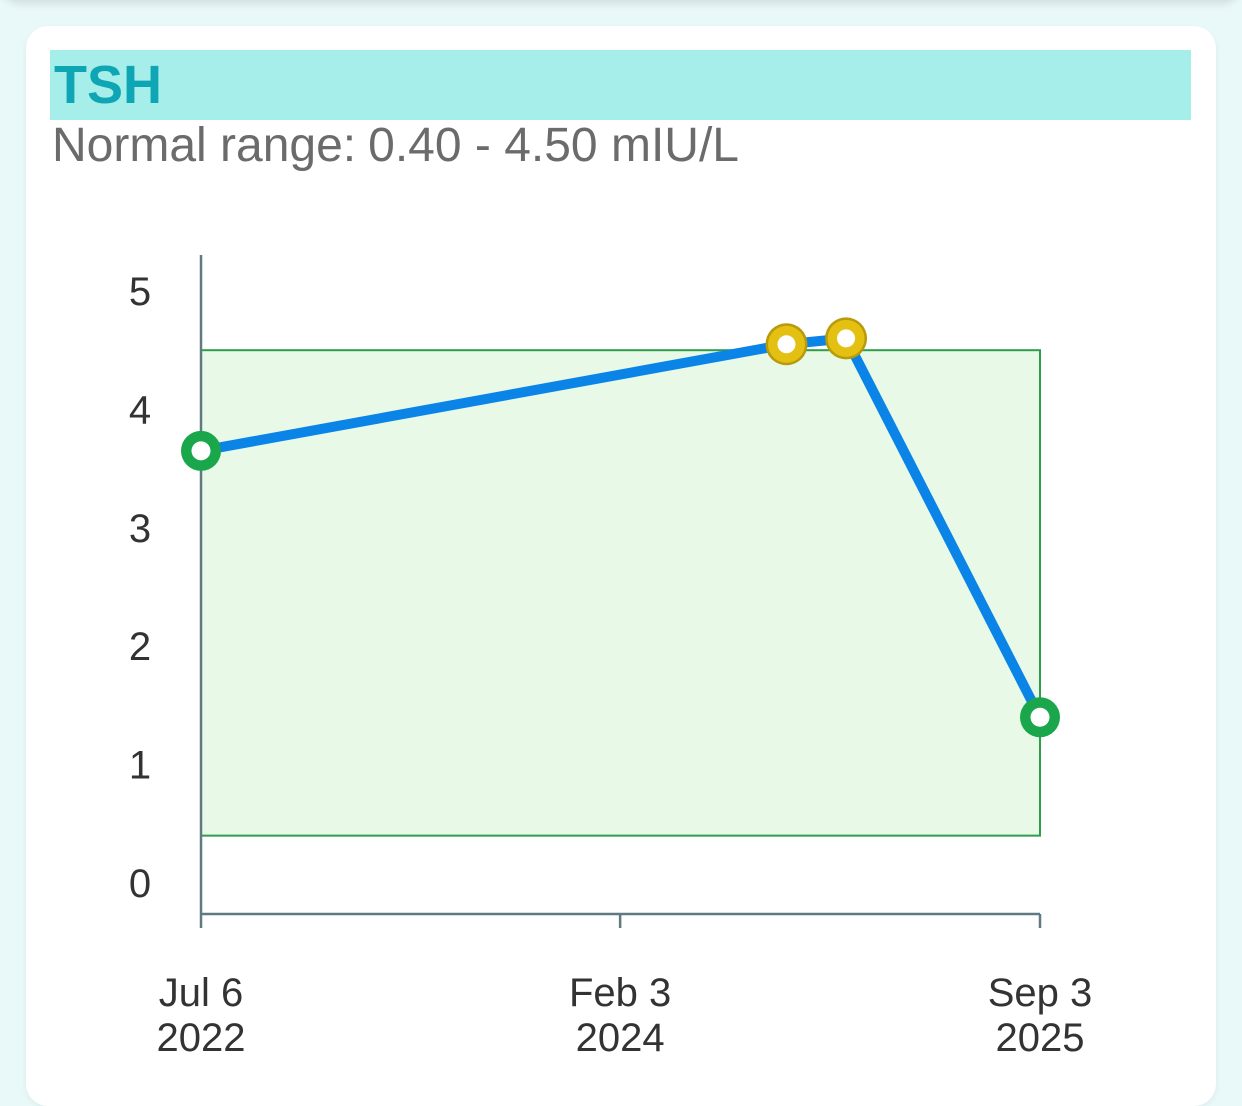  I want to click on y-tick-labels: 0 1 2 3 4 5, so click(140, 588).